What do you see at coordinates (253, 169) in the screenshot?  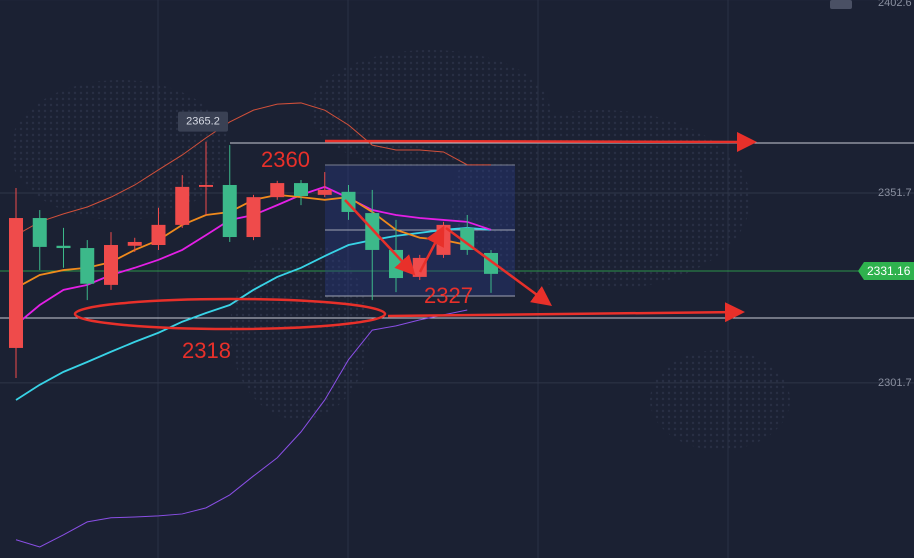 I see `indicator-line` at bounding box center [253, 169].